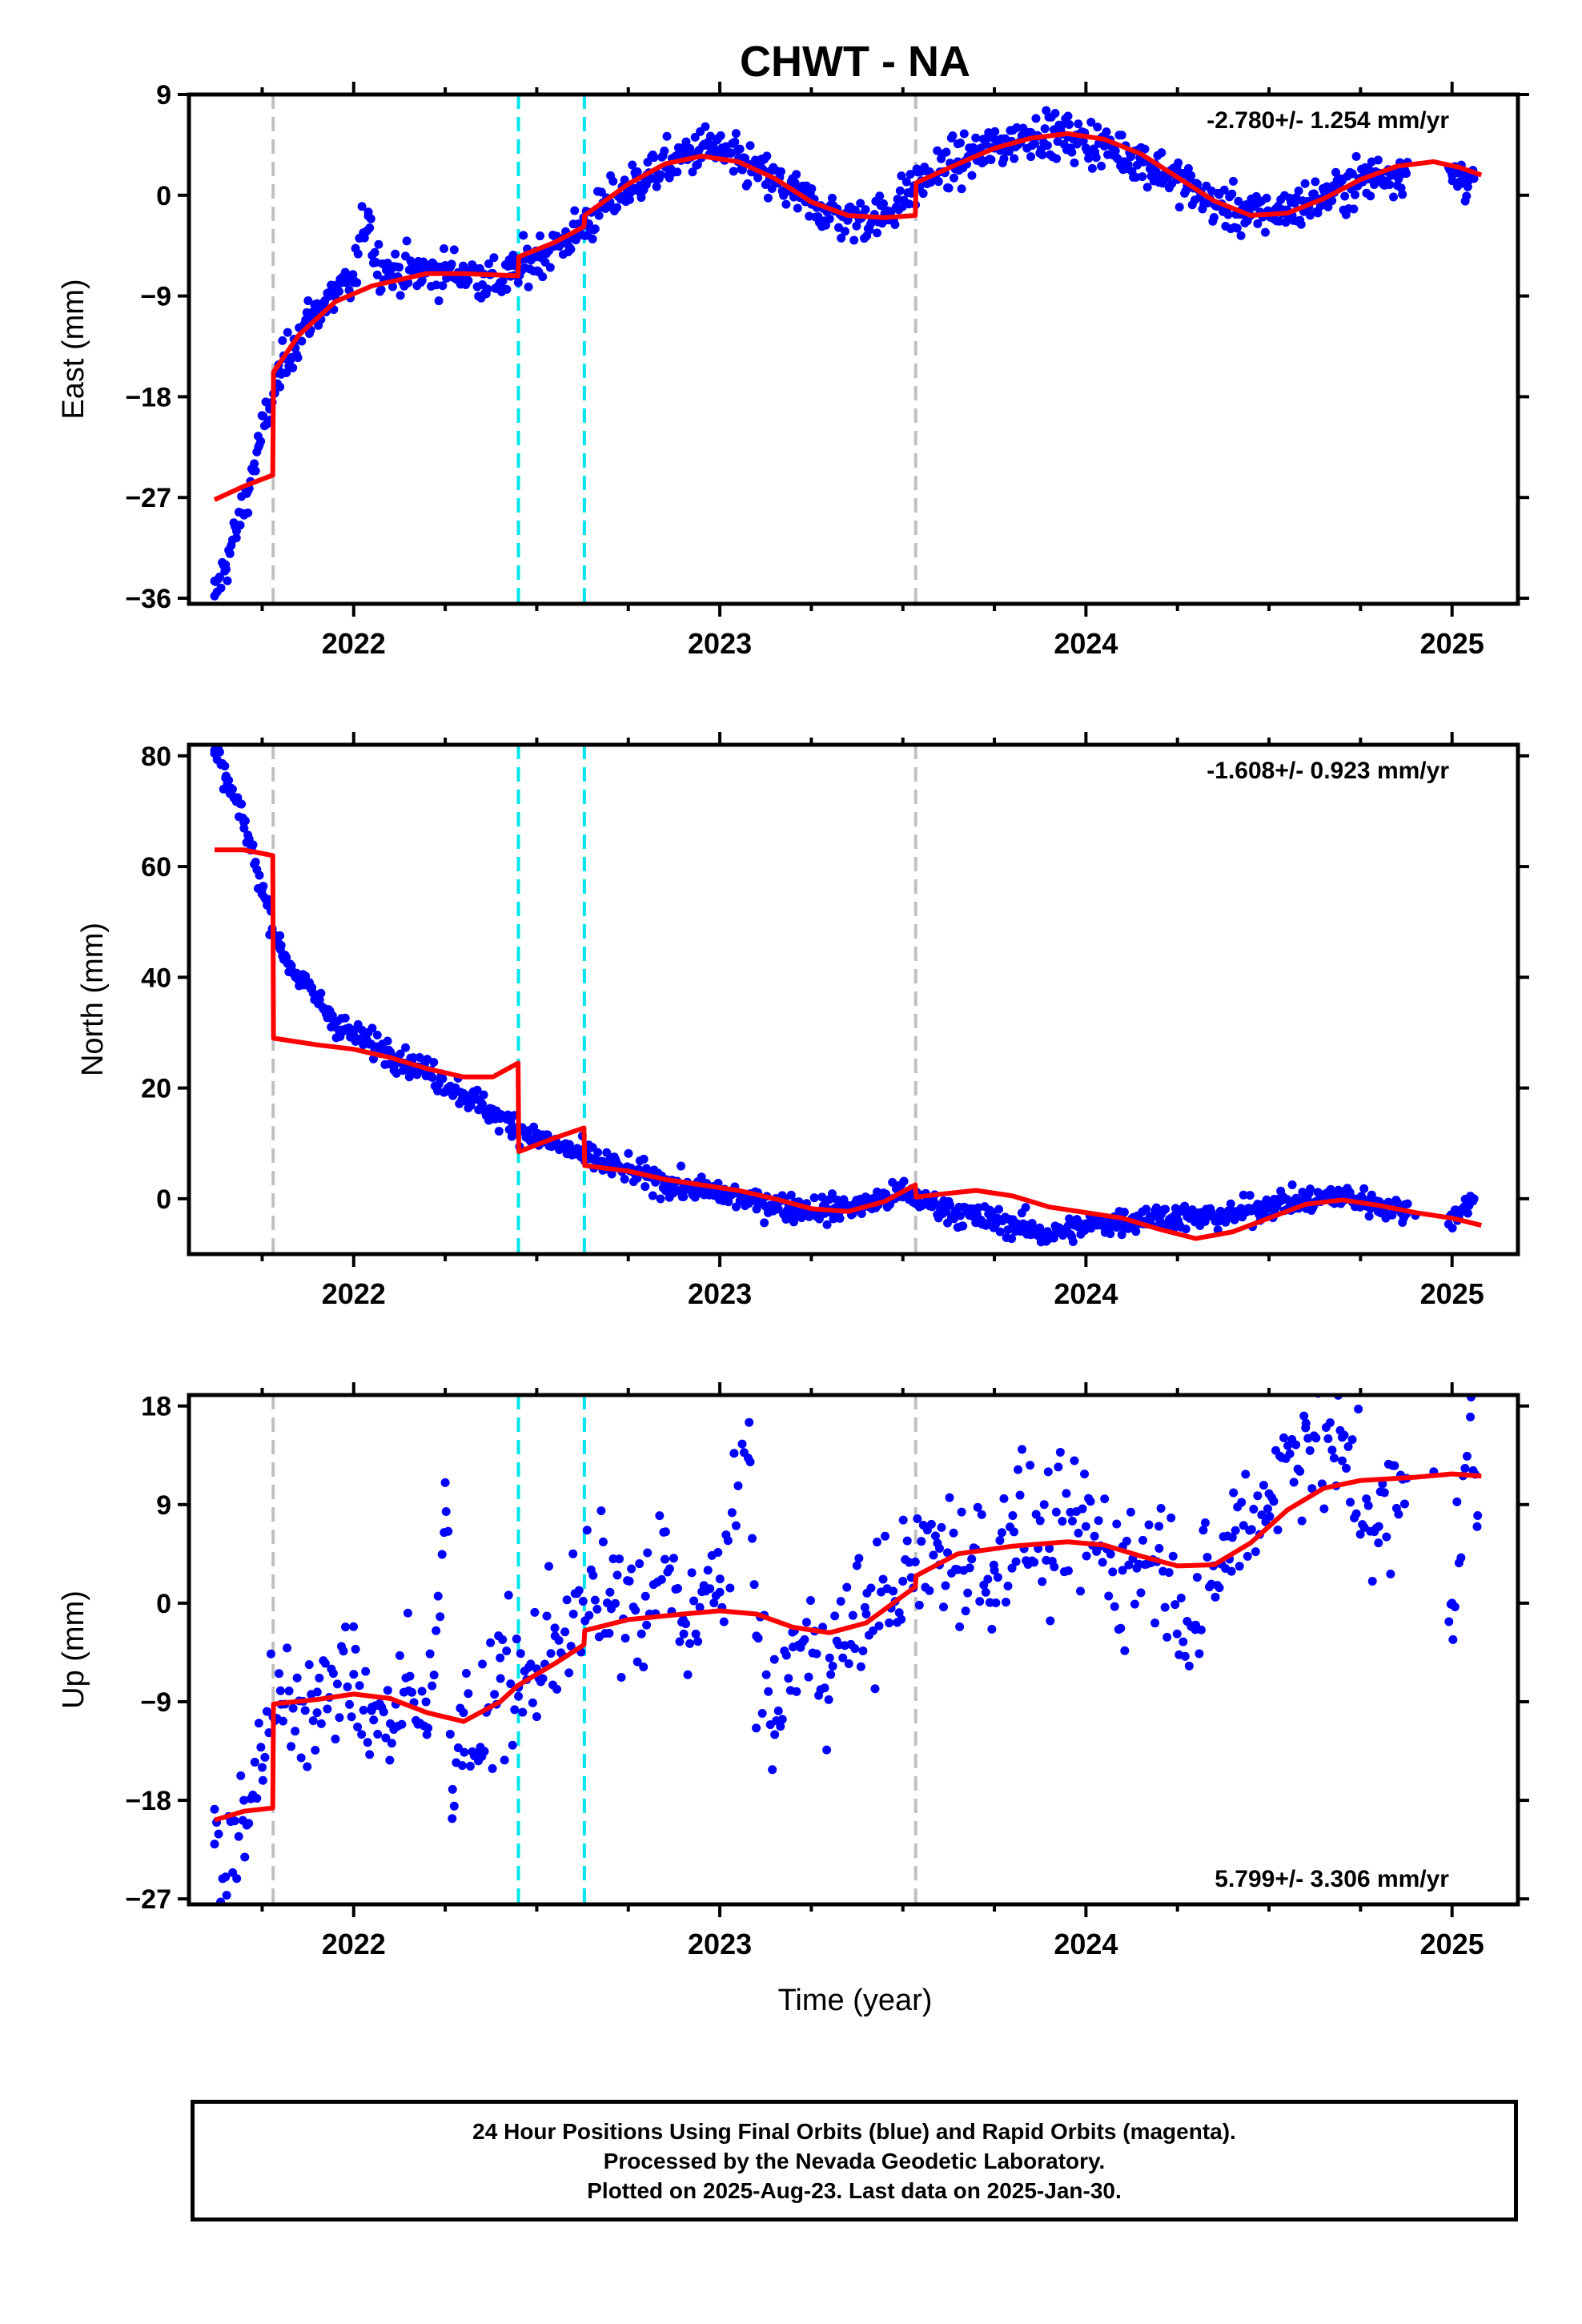  I want to click on fit-line-east, so click(848, 316).